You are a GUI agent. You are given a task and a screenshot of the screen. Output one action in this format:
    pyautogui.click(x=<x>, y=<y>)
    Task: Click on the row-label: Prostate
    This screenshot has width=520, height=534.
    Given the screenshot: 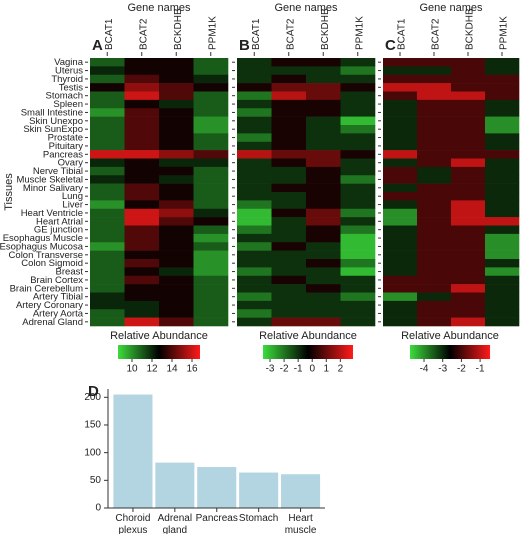 What is the action you would take?
    pyautogui.click(x=65, y=138)
    